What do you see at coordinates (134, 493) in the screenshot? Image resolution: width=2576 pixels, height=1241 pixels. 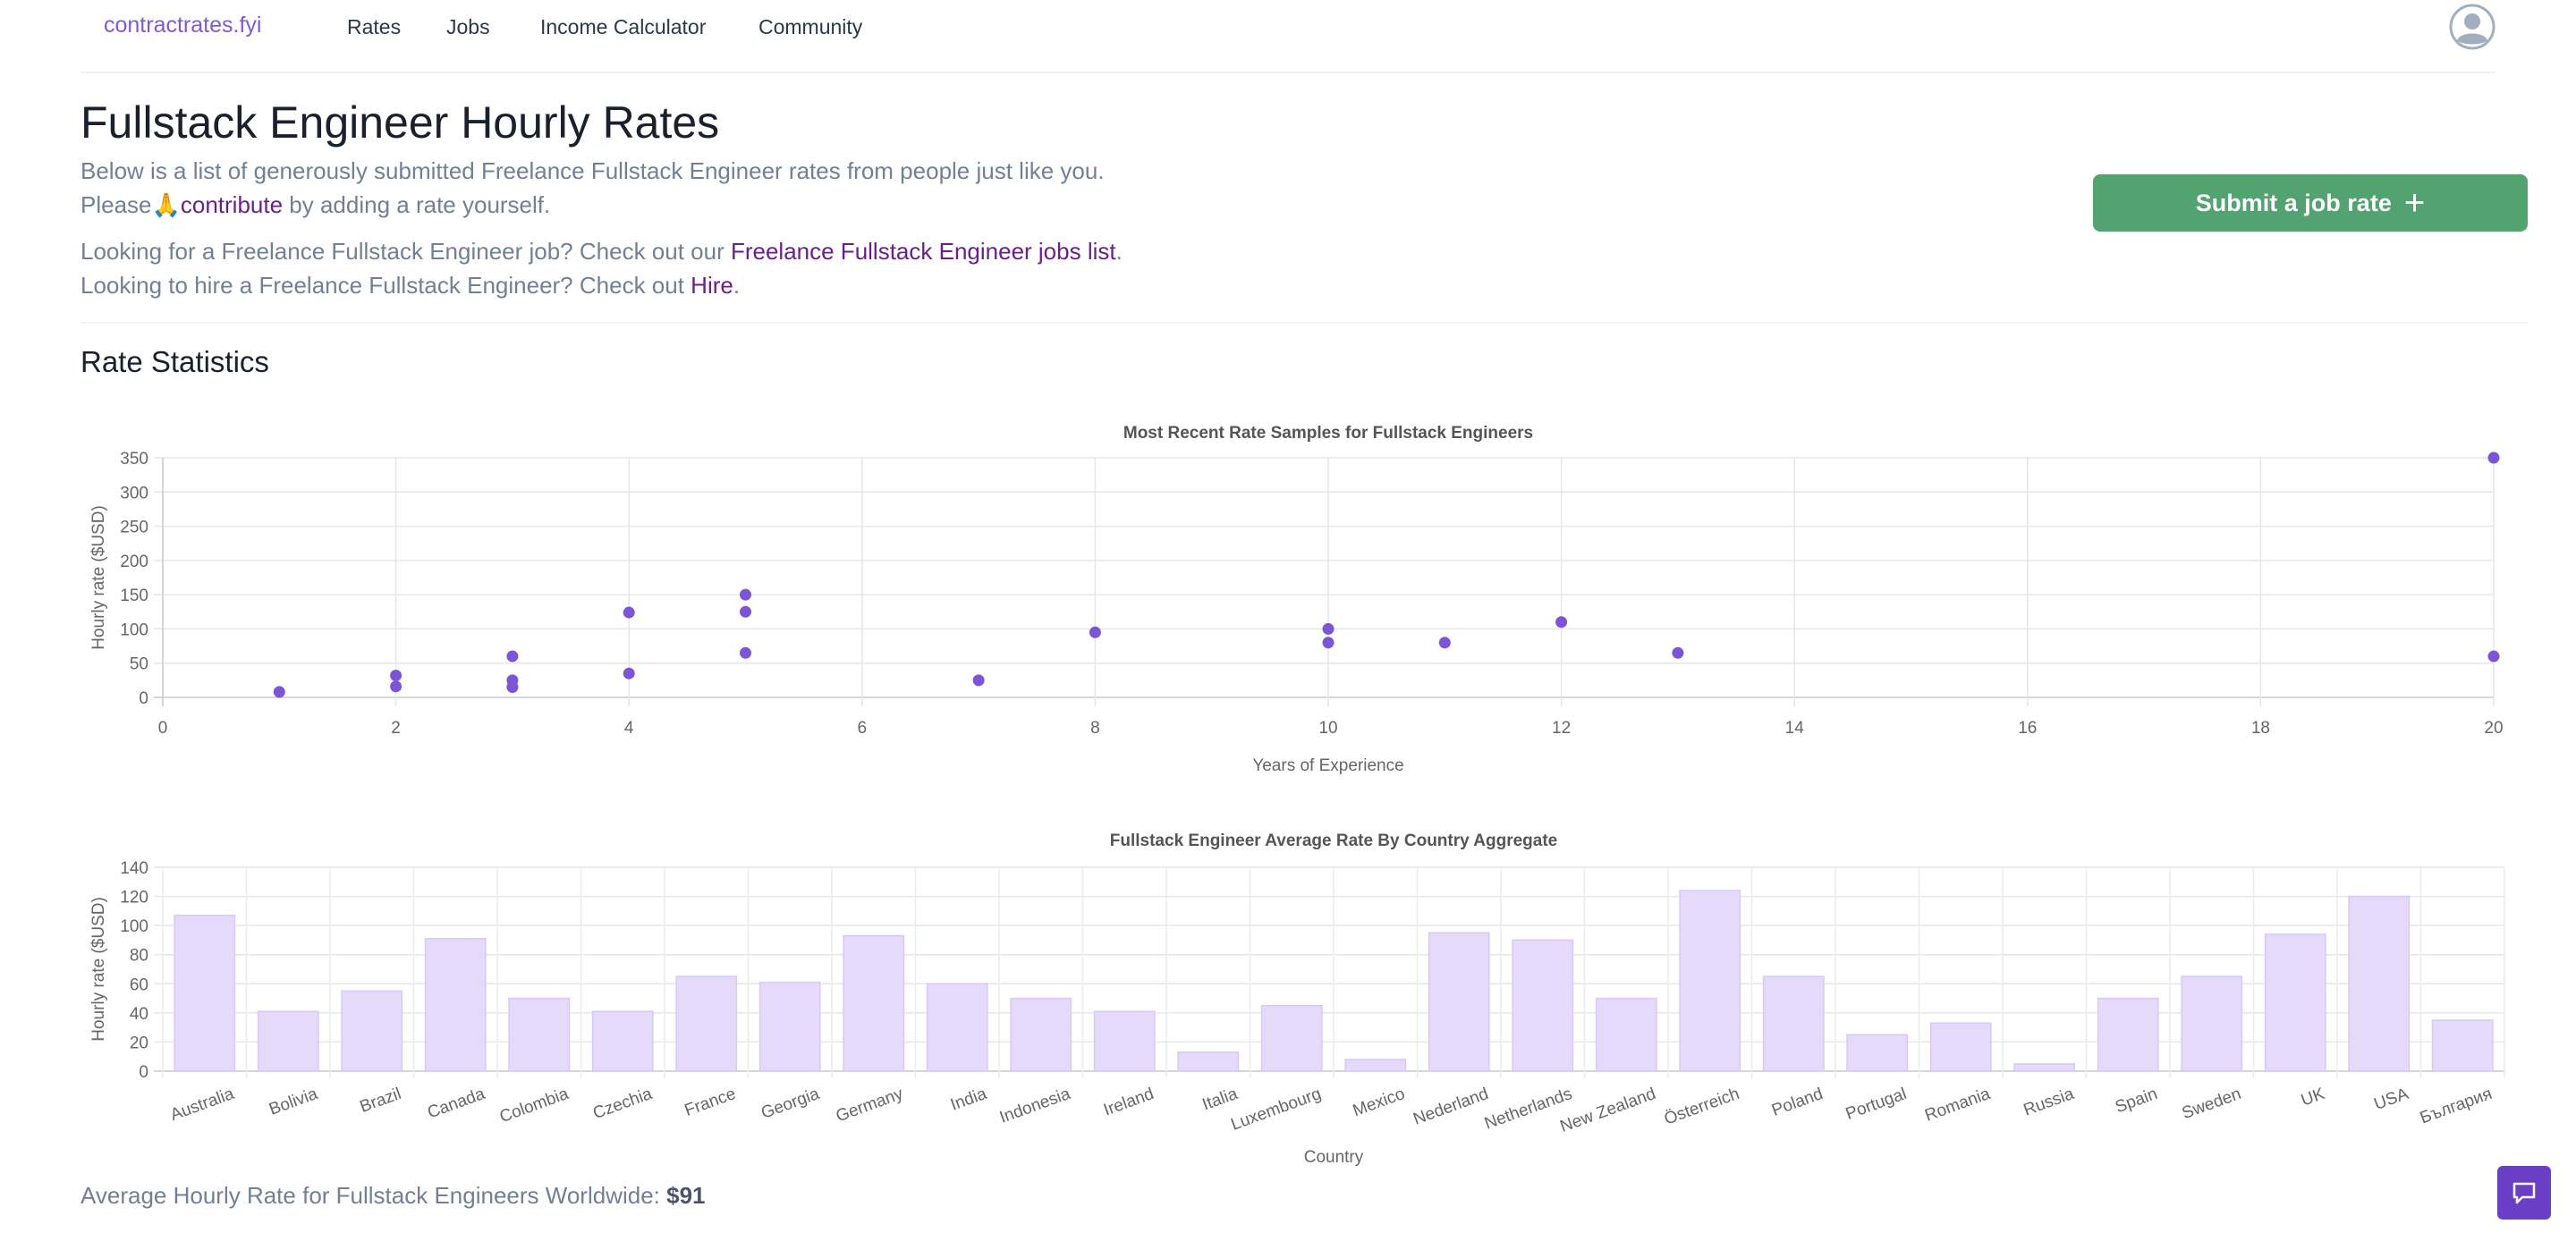 I see `y-tick-label: 300` at bounding box center [134, 493].